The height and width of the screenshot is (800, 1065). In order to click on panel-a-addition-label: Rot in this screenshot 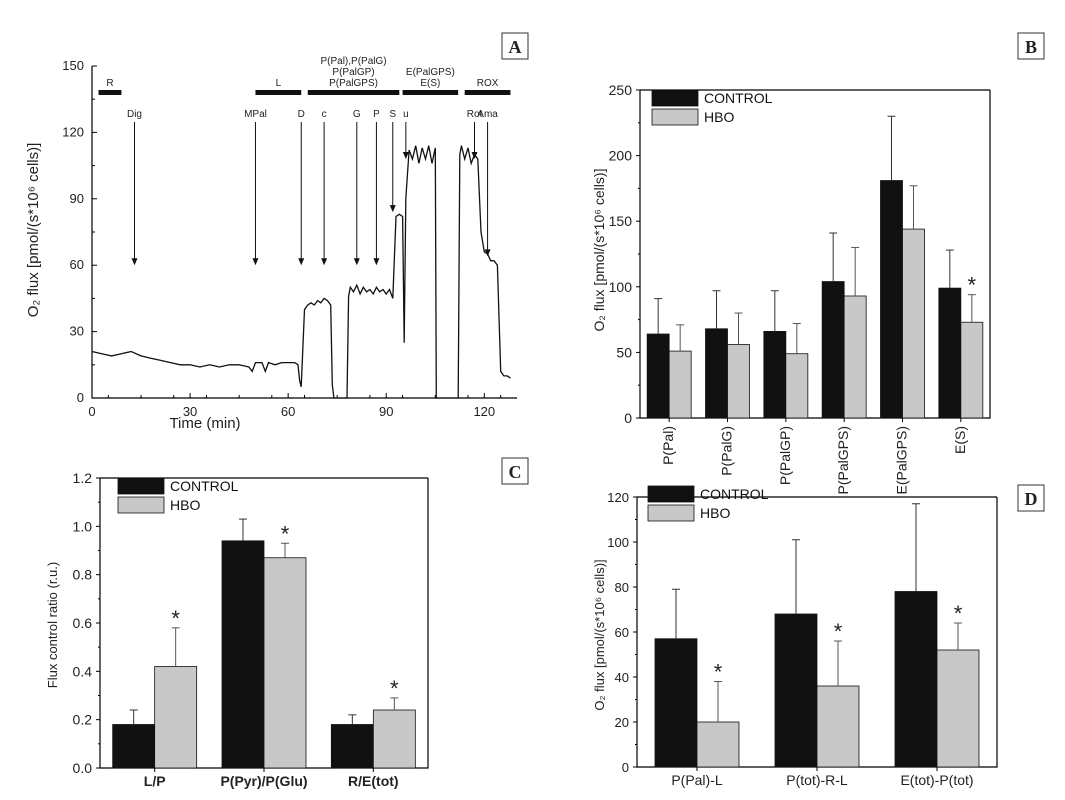, I will do `click(475, 114)`.